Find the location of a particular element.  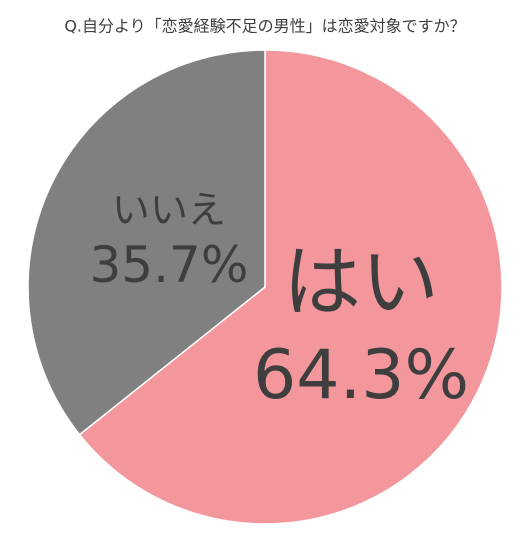

chart-title: Q.自分より「恋愛経験不足の男性」は恋愛対象ですか？ is located at coordinates (264, 26).